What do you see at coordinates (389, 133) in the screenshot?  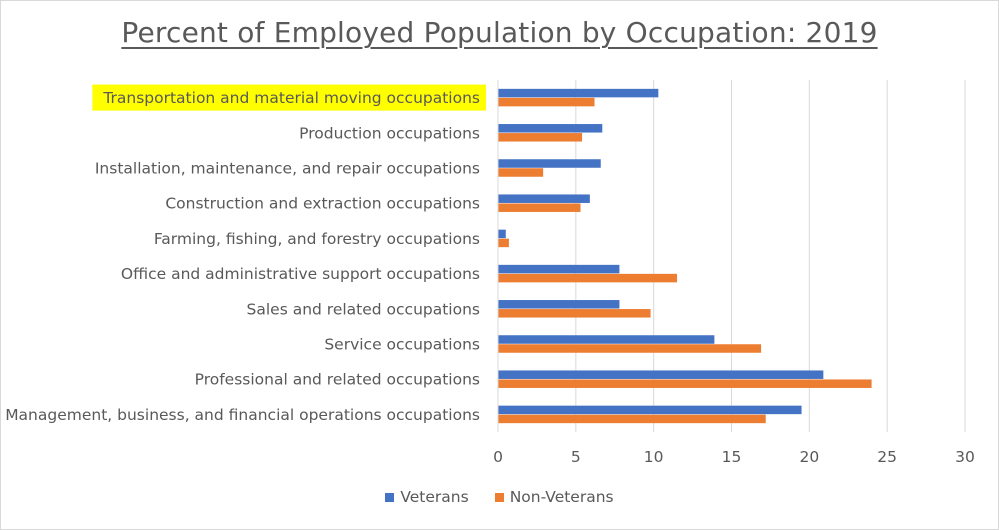 I see `category-label: Production occupations` at bounding box center [389, 133].